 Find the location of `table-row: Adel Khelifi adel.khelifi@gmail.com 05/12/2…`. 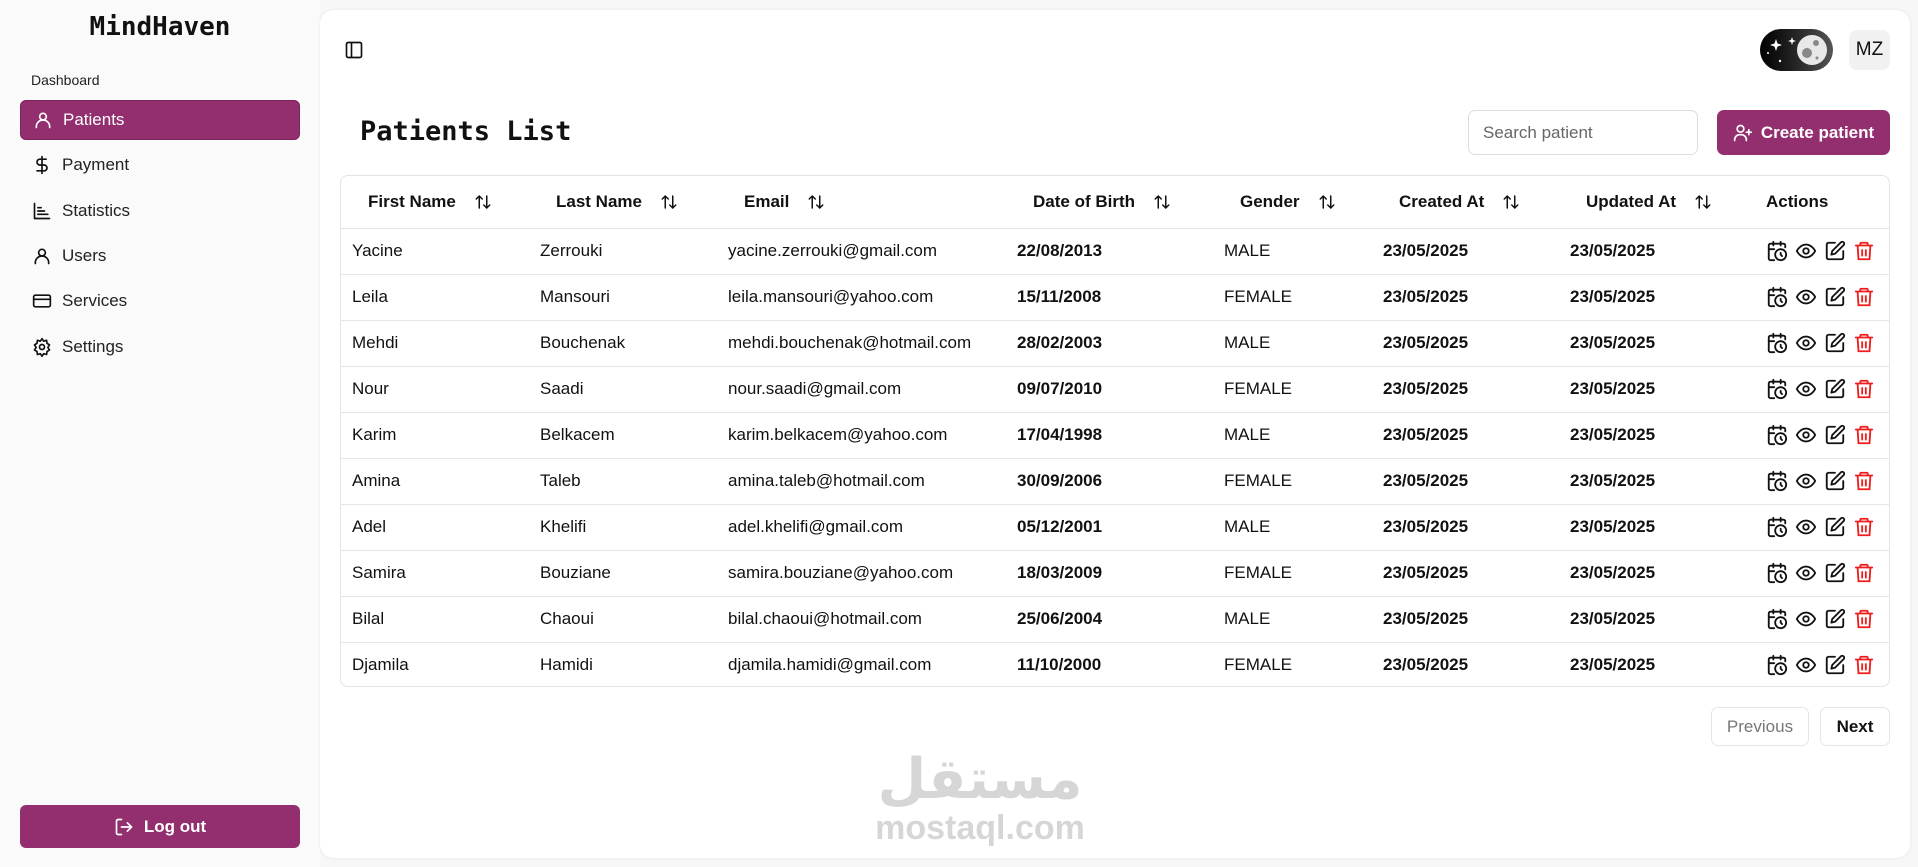

table-row: Adel Khelifi adel.khelifi@gmail.com 05/12/2… is located at coordinates (1115, 527).